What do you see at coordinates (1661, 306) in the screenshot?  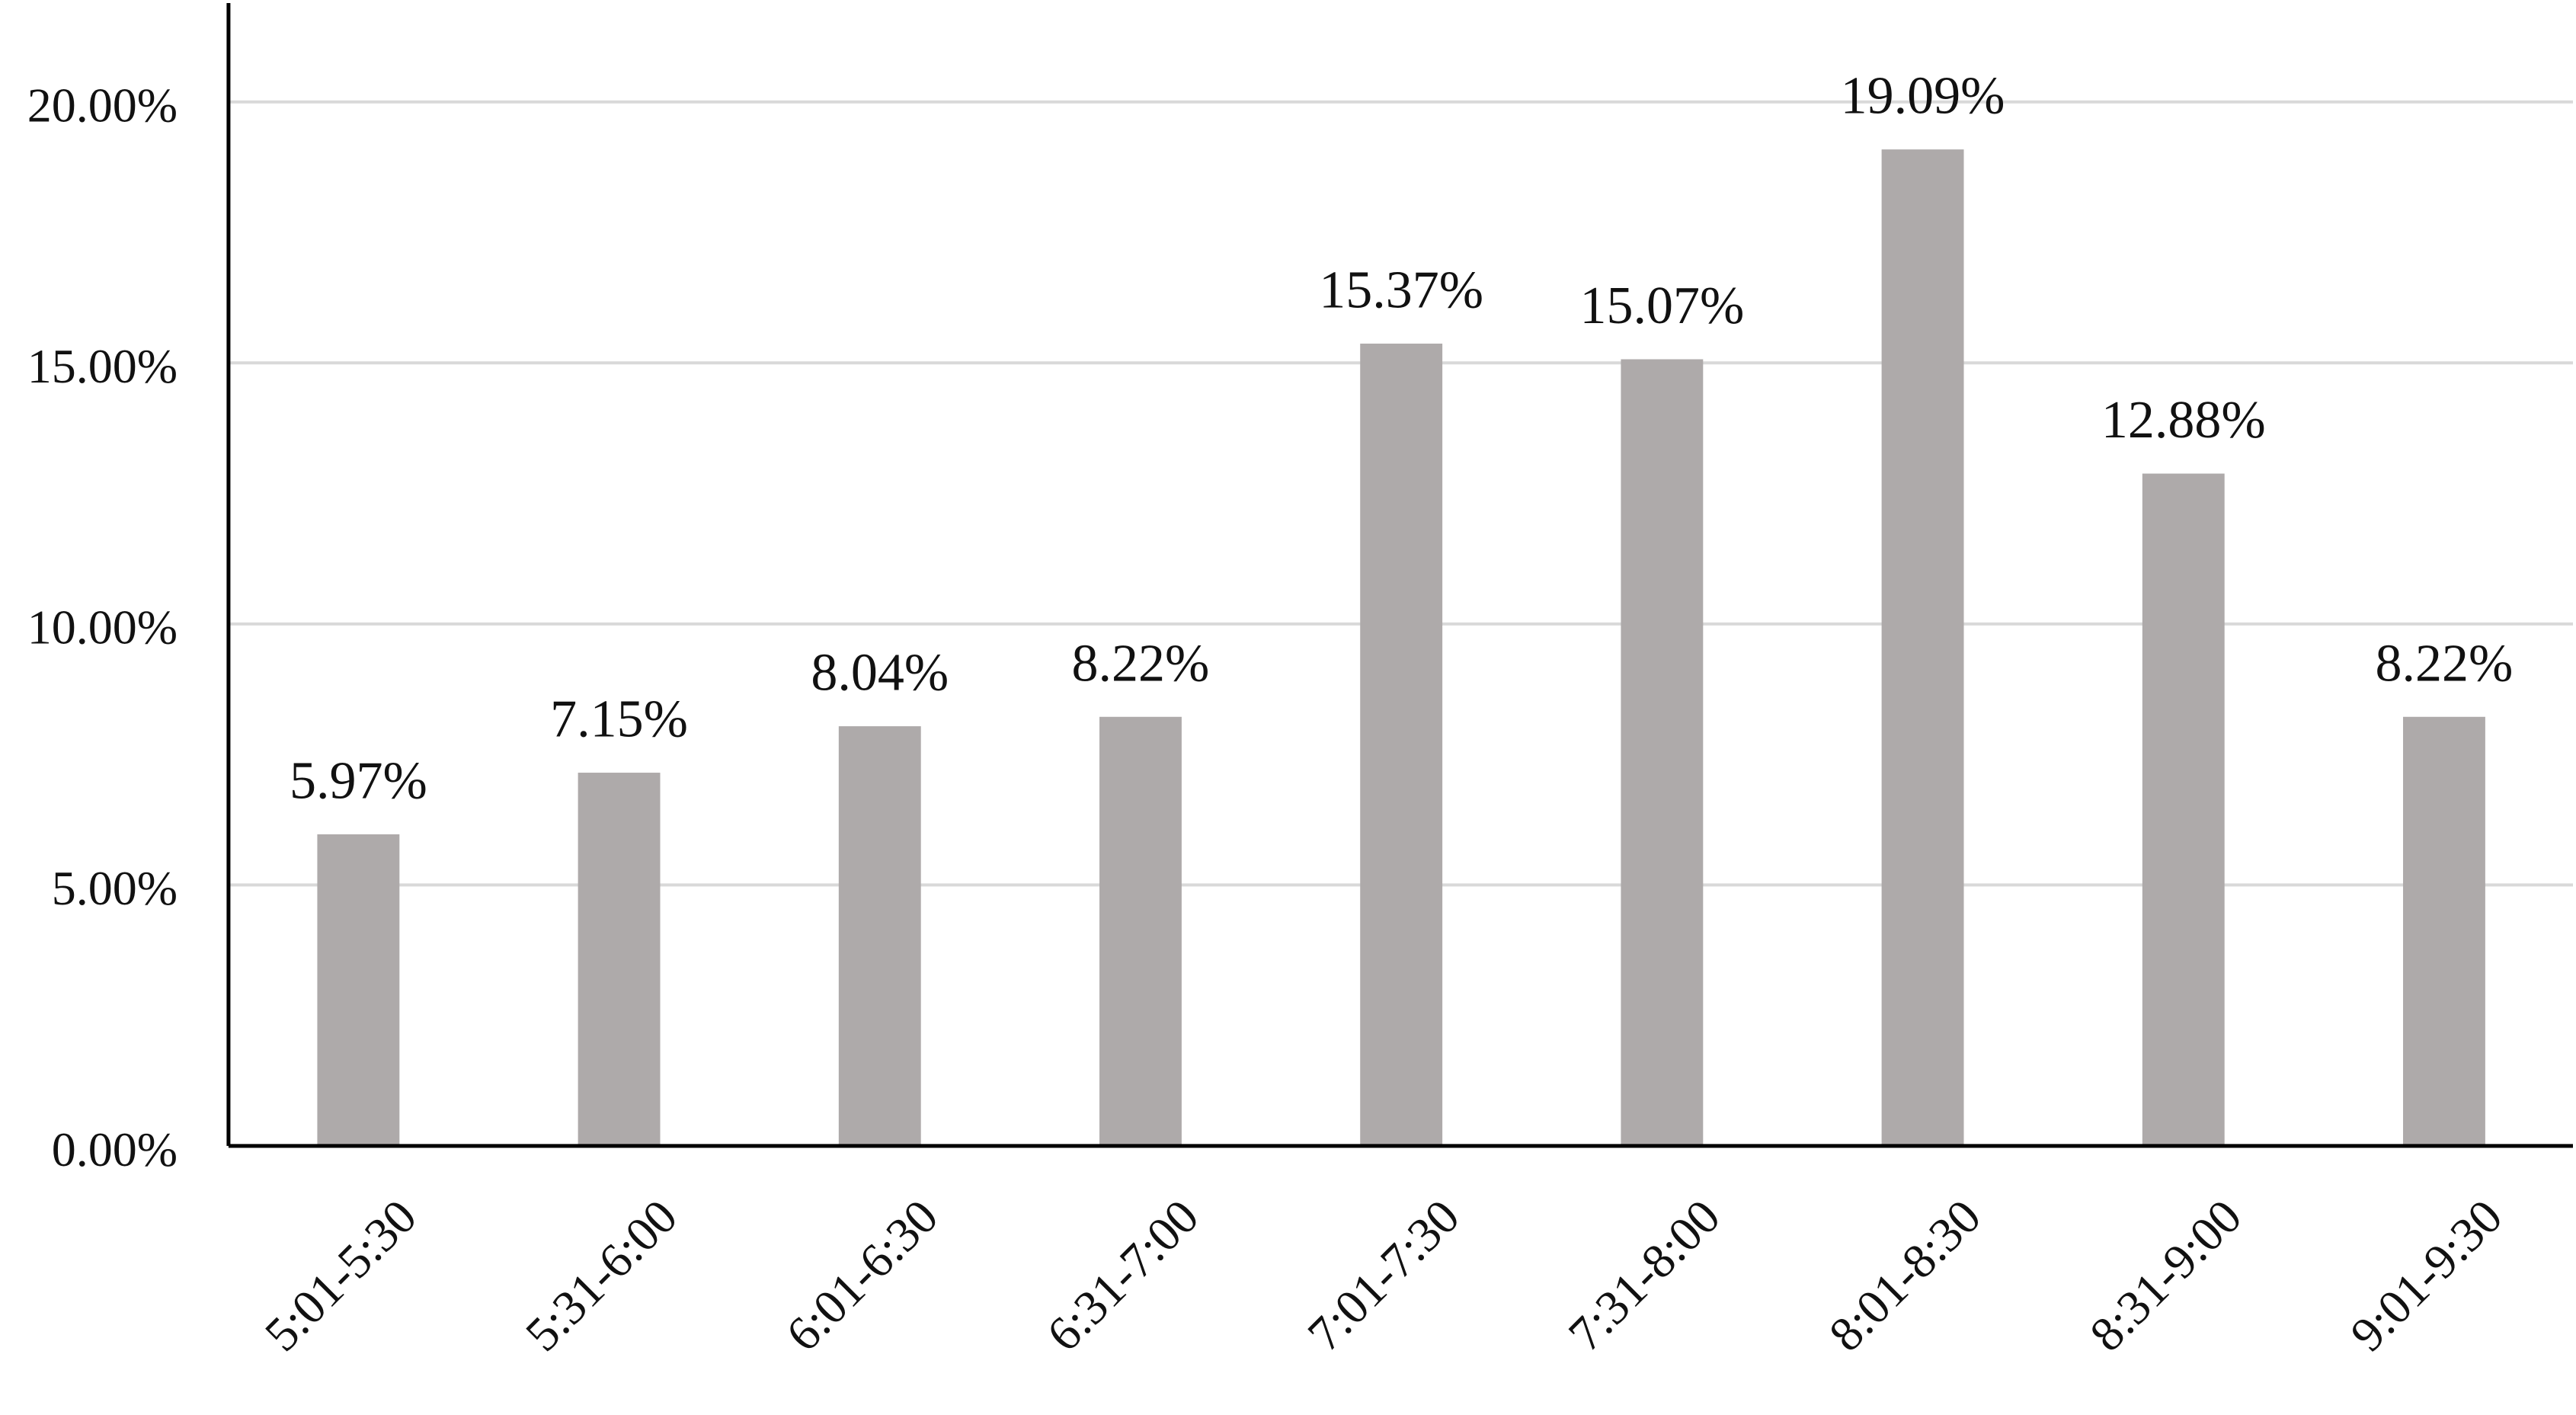 I see `data-label: 15.07%` at bounding box center [1661, 306].